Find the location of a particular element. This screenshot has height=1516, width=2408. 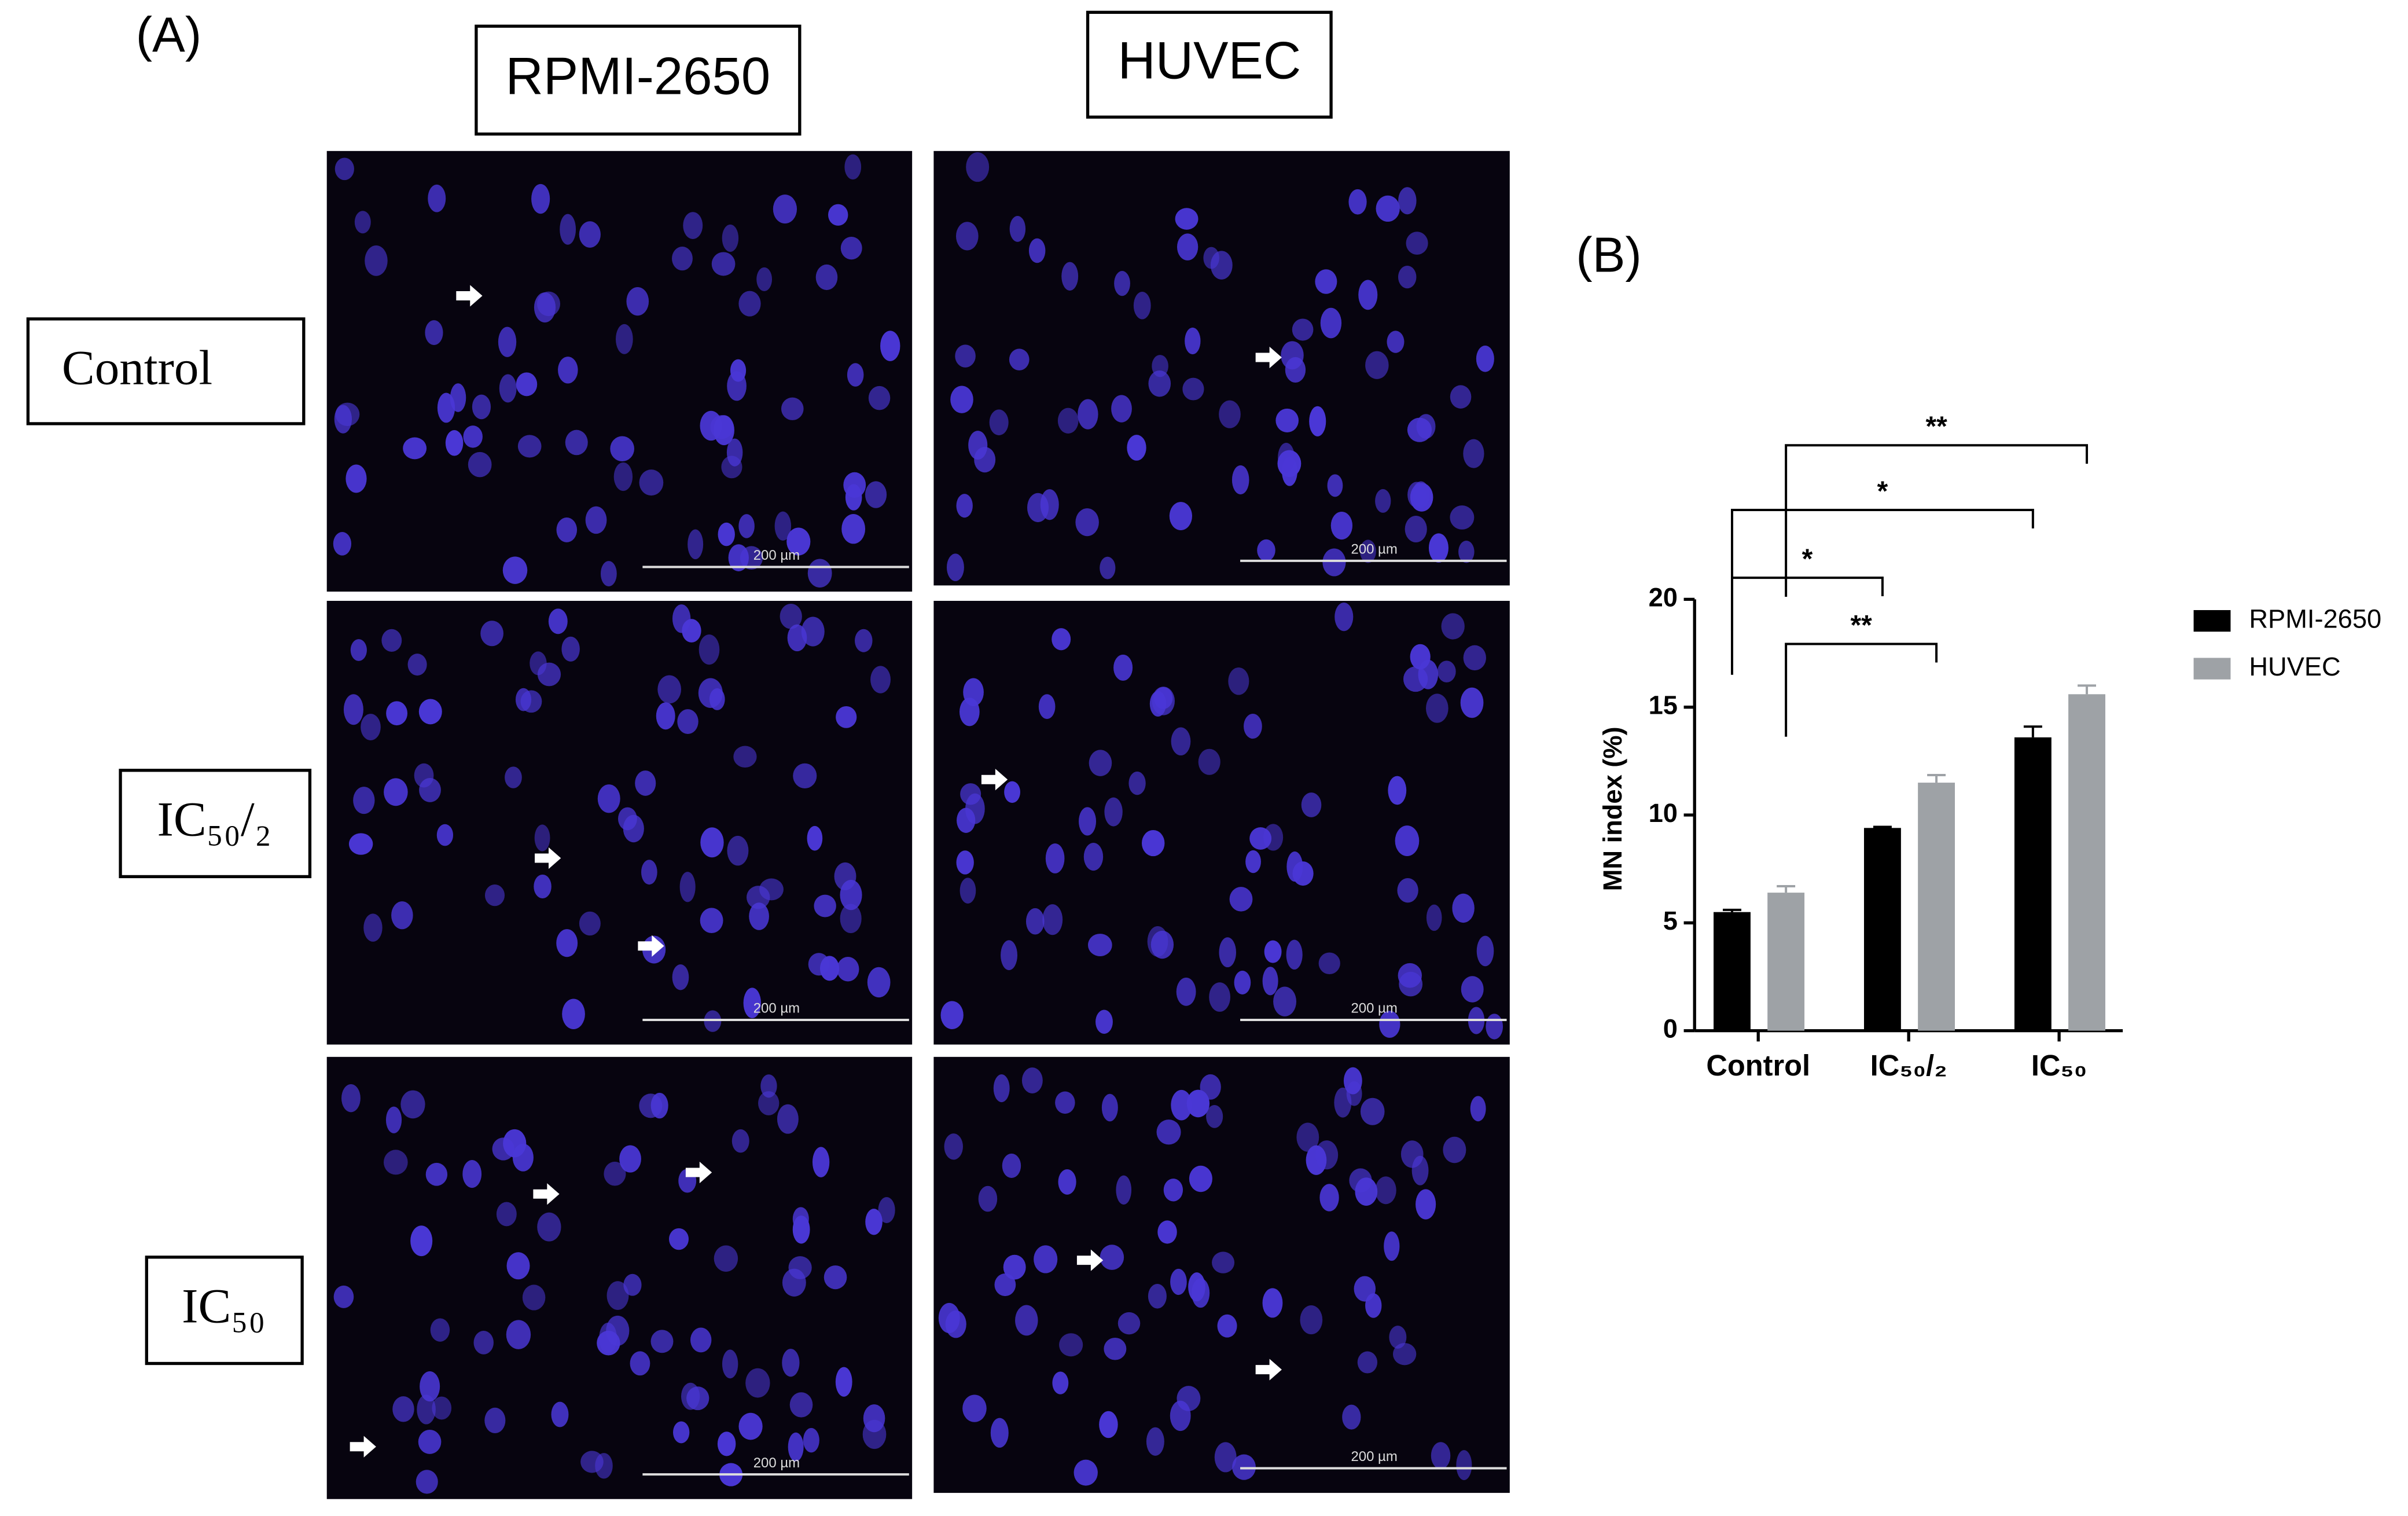

bar is located at coordinates (1732, 971).